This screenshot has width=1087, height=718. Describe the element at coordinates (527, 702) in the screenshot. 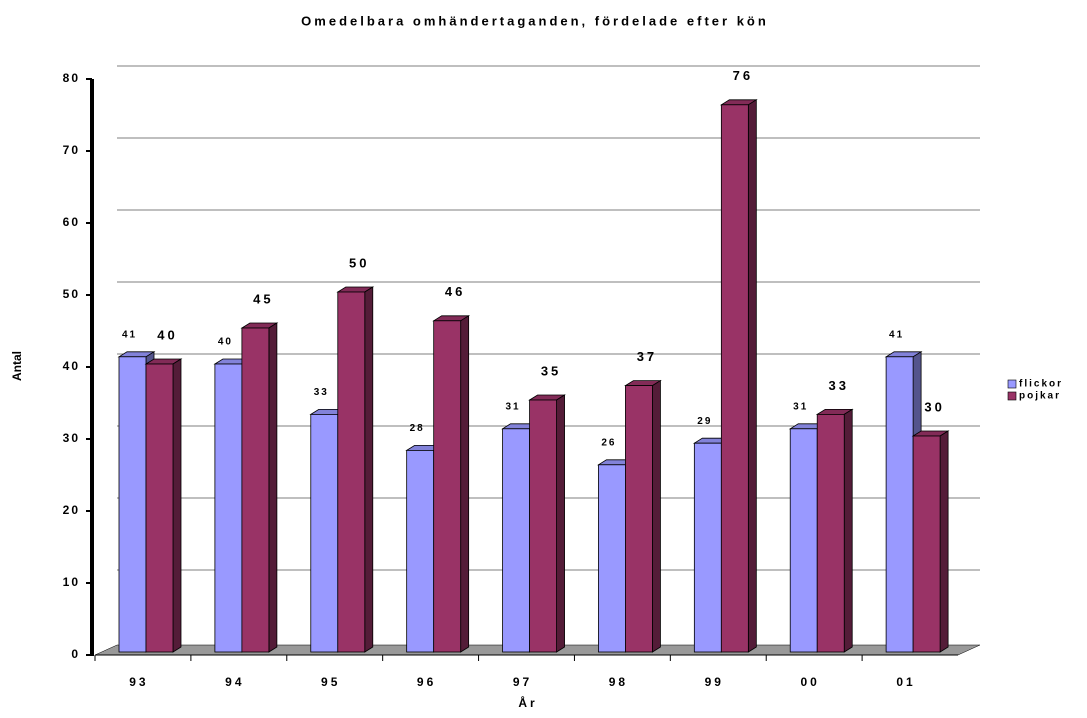

I see `x-axis-label: År` at that location.